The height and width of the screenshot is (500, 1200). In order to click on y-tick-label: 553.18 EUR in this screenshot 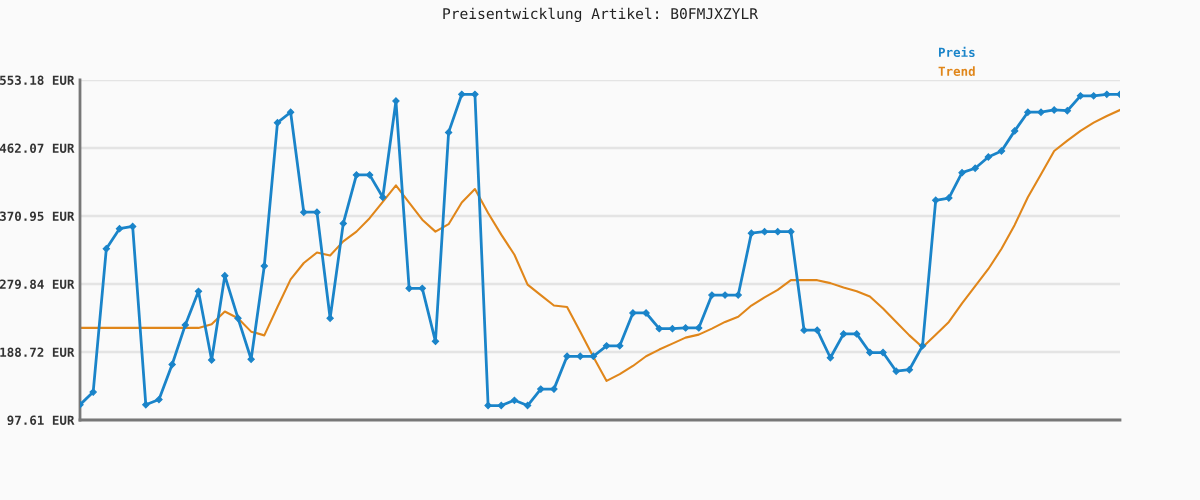, I will do `click(37, 80)`.